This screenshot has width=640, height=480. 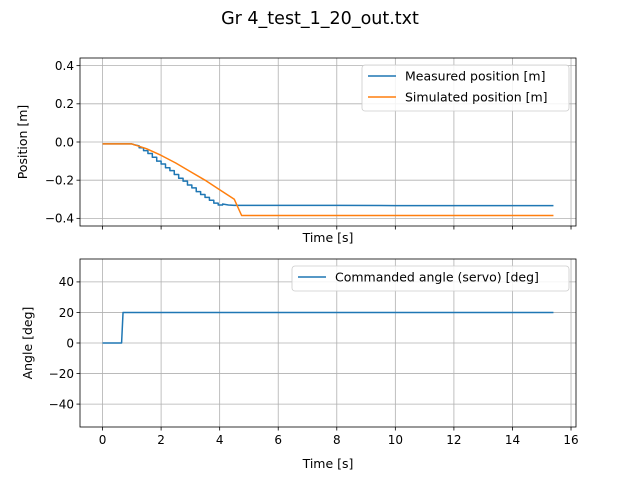 What do you see at coordinates (59, 219) in the screenshot?
I see `y-tick-label: −0.4` at bounding box center [59, 219].